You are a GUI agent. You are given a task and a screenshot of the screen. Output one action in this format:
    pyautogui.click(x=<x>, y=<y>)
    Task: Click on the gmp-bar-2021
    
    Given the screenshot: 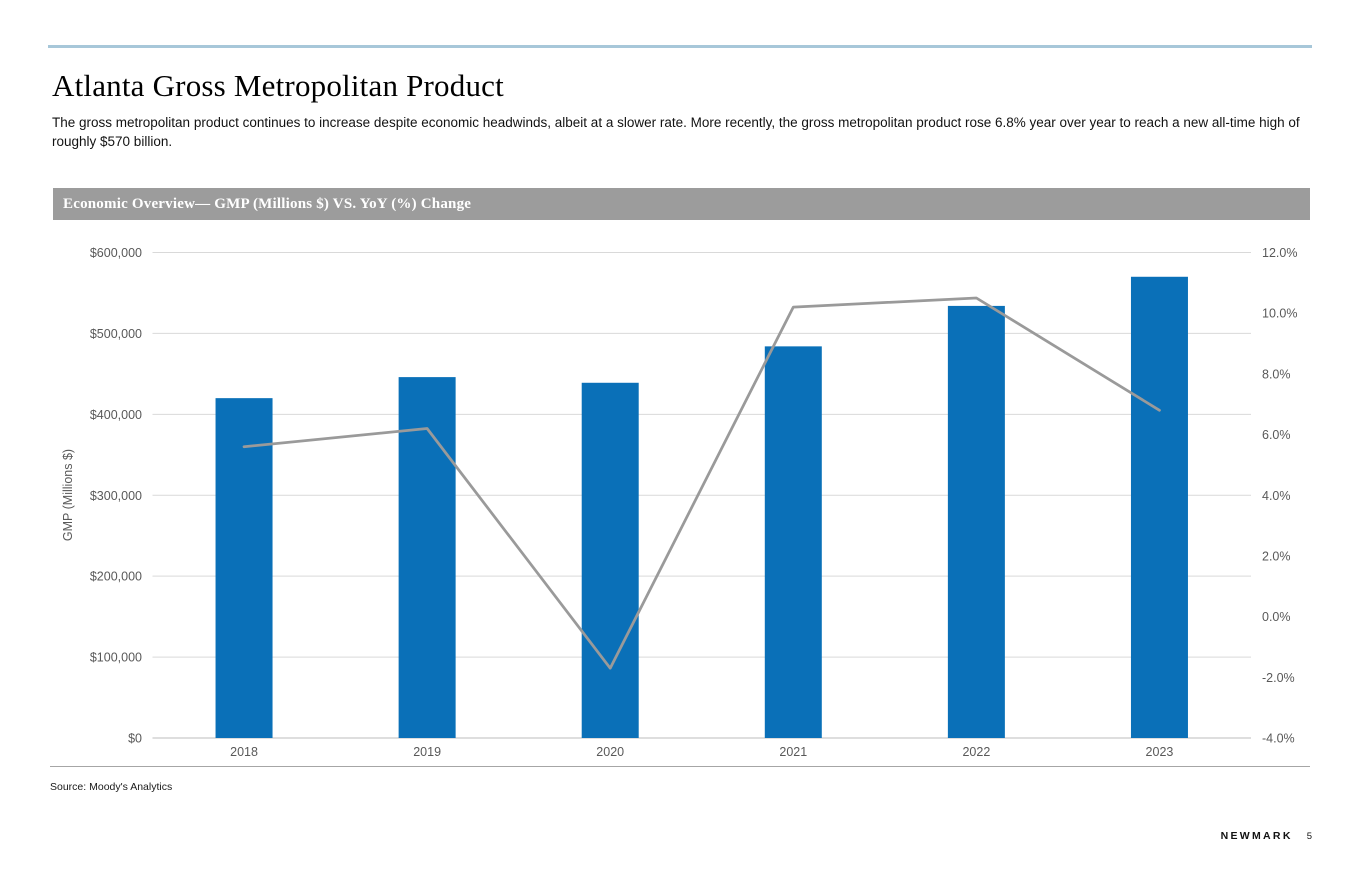 What is the action you would take?
    pyautogui.click(x=793, y=542)
    